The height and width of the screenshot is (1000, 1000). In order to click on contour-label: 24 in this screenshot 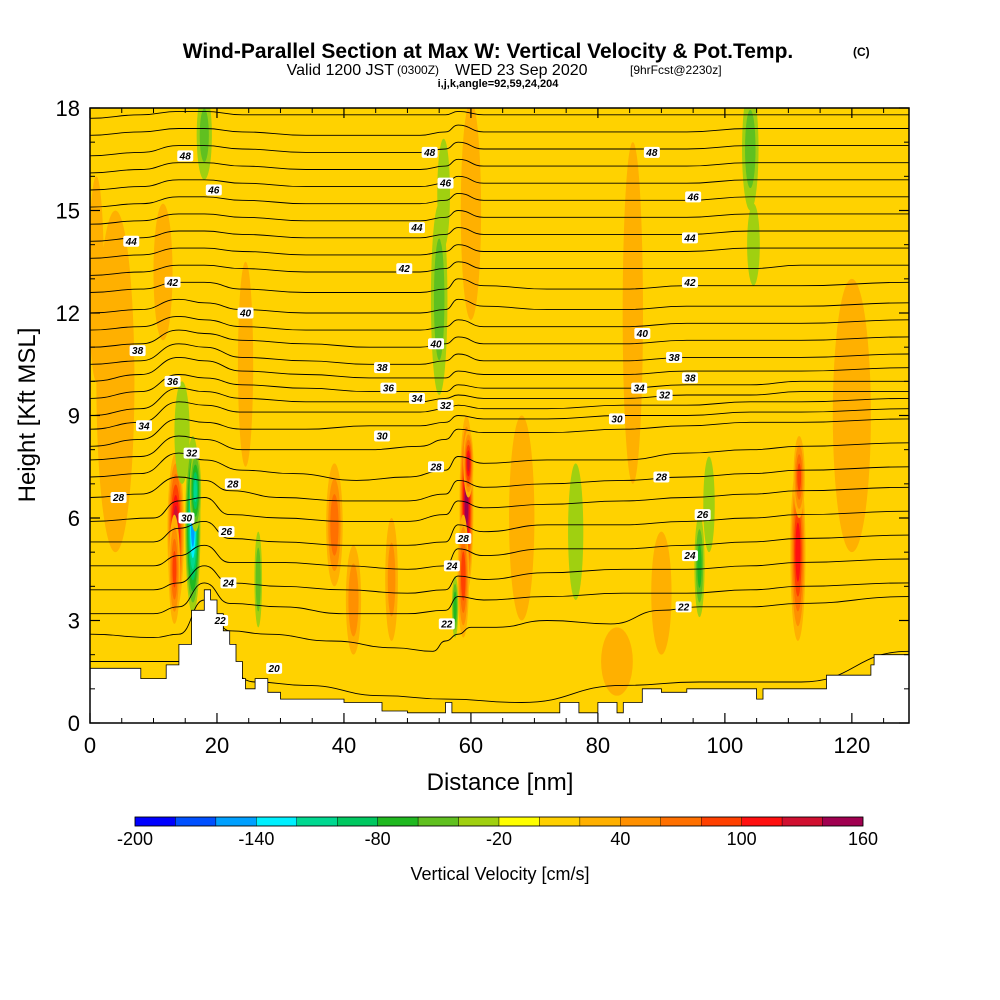, I will do `click(689, 556)`.